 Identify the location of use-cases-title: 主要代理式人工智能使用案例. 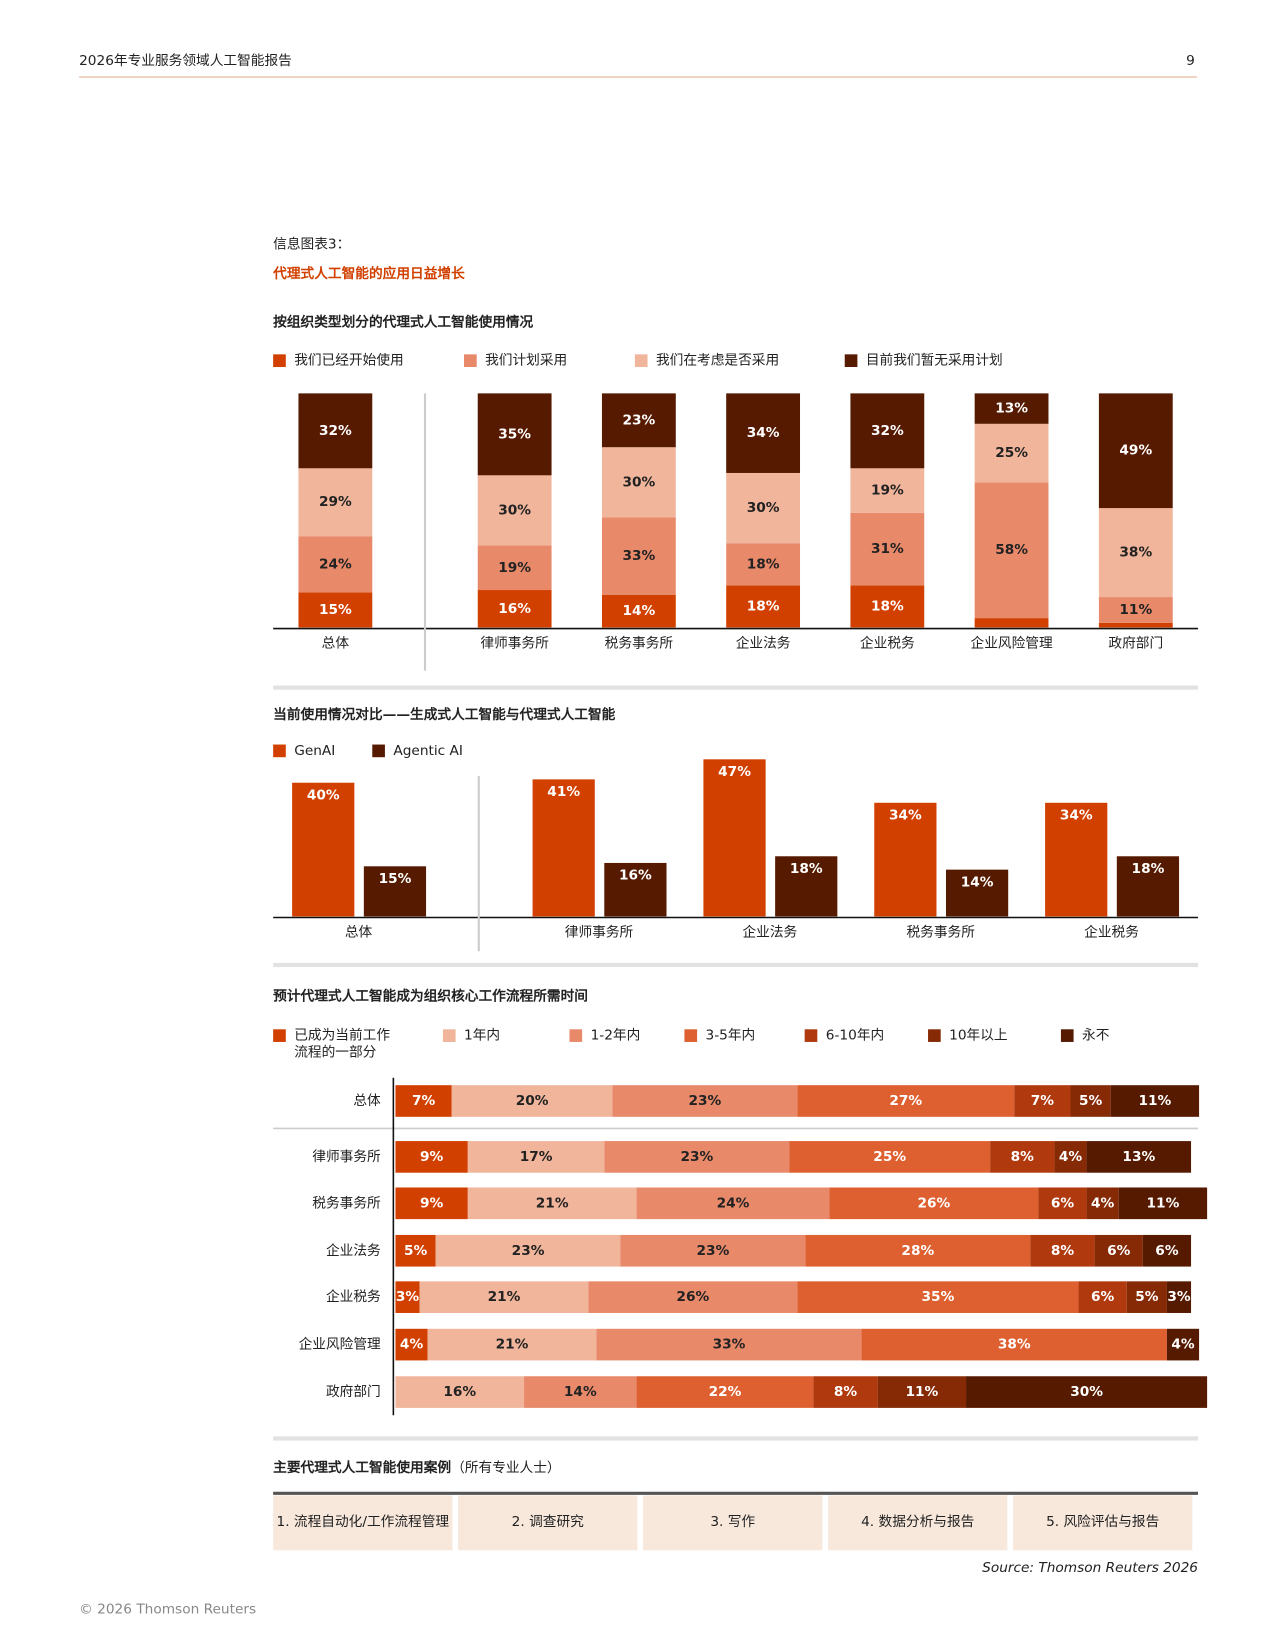
(362, 1467).